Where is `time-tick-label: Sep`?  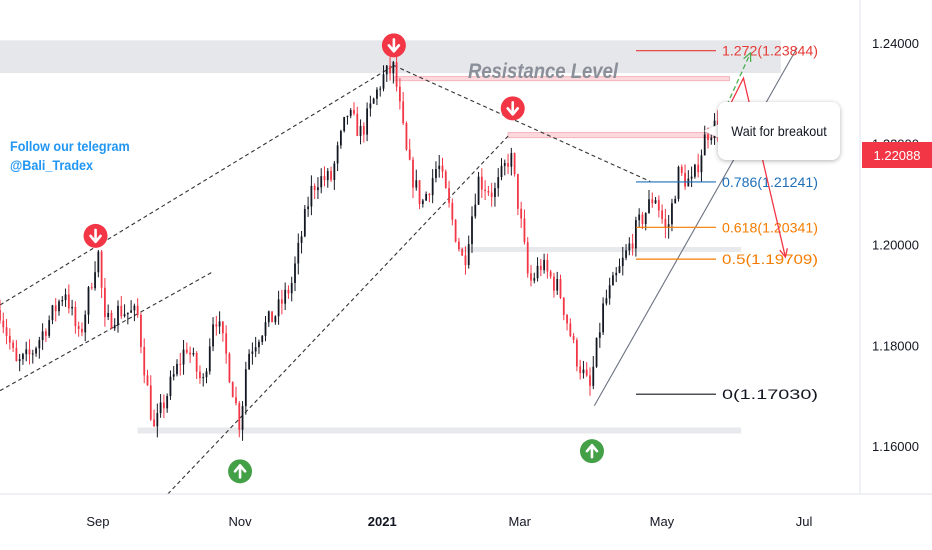
time-tick-label: Sep is located at coordinates (97, 521).